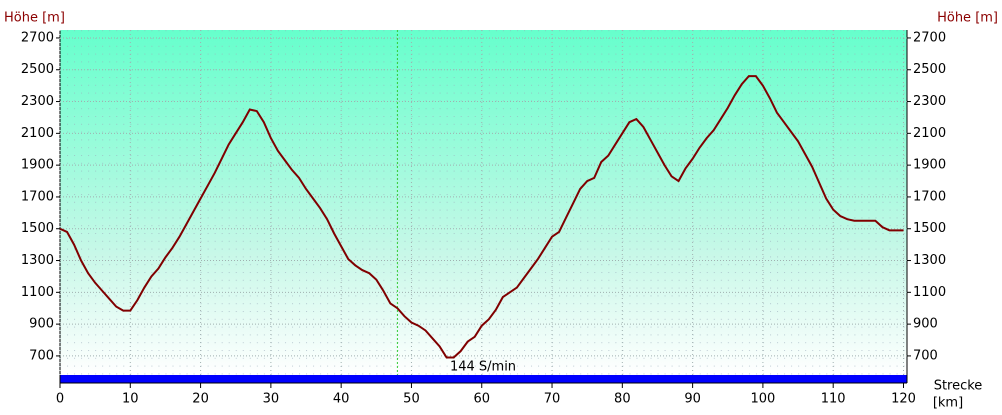 The width and height of the screenshot is (1002, 415). What do you see at coordinates (692, 399) in the screenshot?
I see `x-tick-label: 90` at bounding box center [692, 399].